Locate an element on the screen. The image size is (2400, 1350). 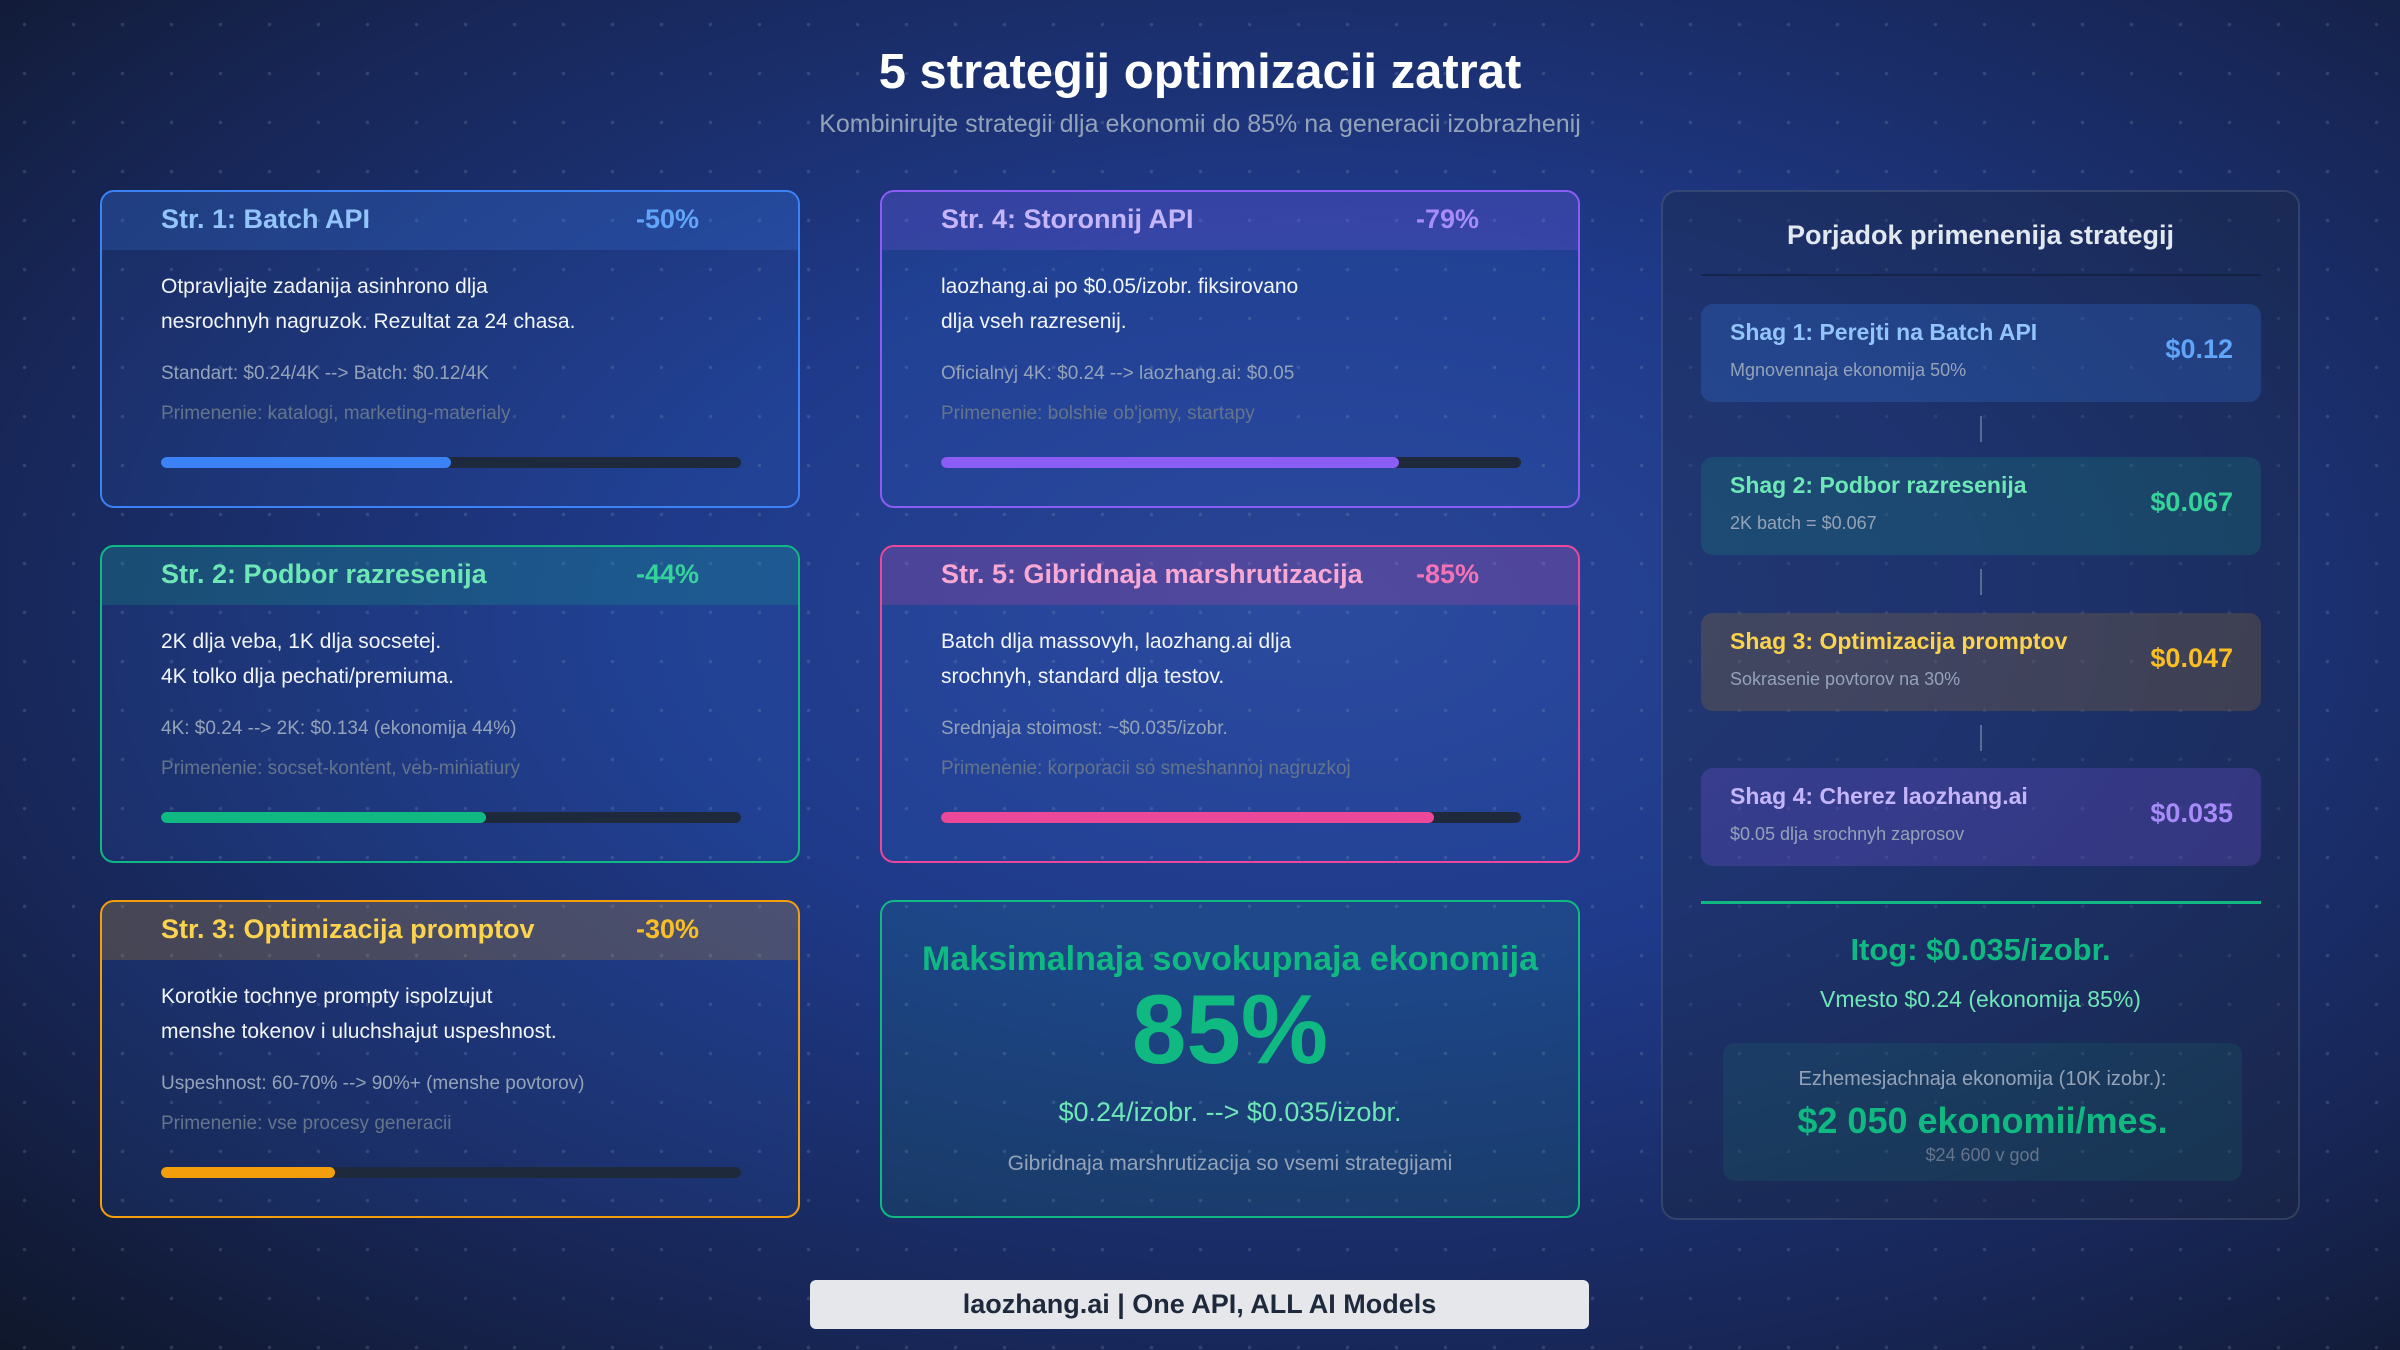
step-title: Shag 4: Cherez laozhang.ai is located at coordinates (1879, 796).